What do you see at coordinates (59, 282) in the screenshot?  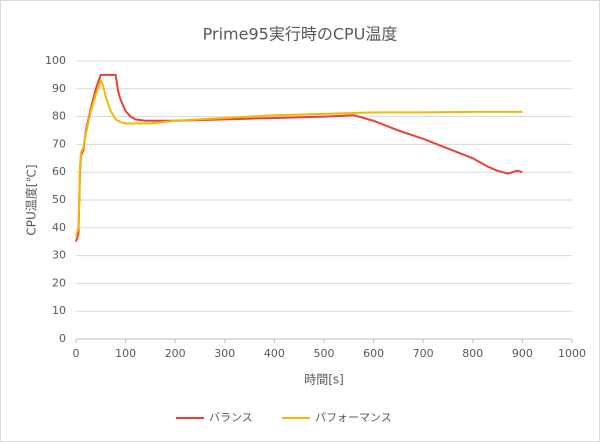 I see `y-tick-label: 20` at bounding box center [59, 282].